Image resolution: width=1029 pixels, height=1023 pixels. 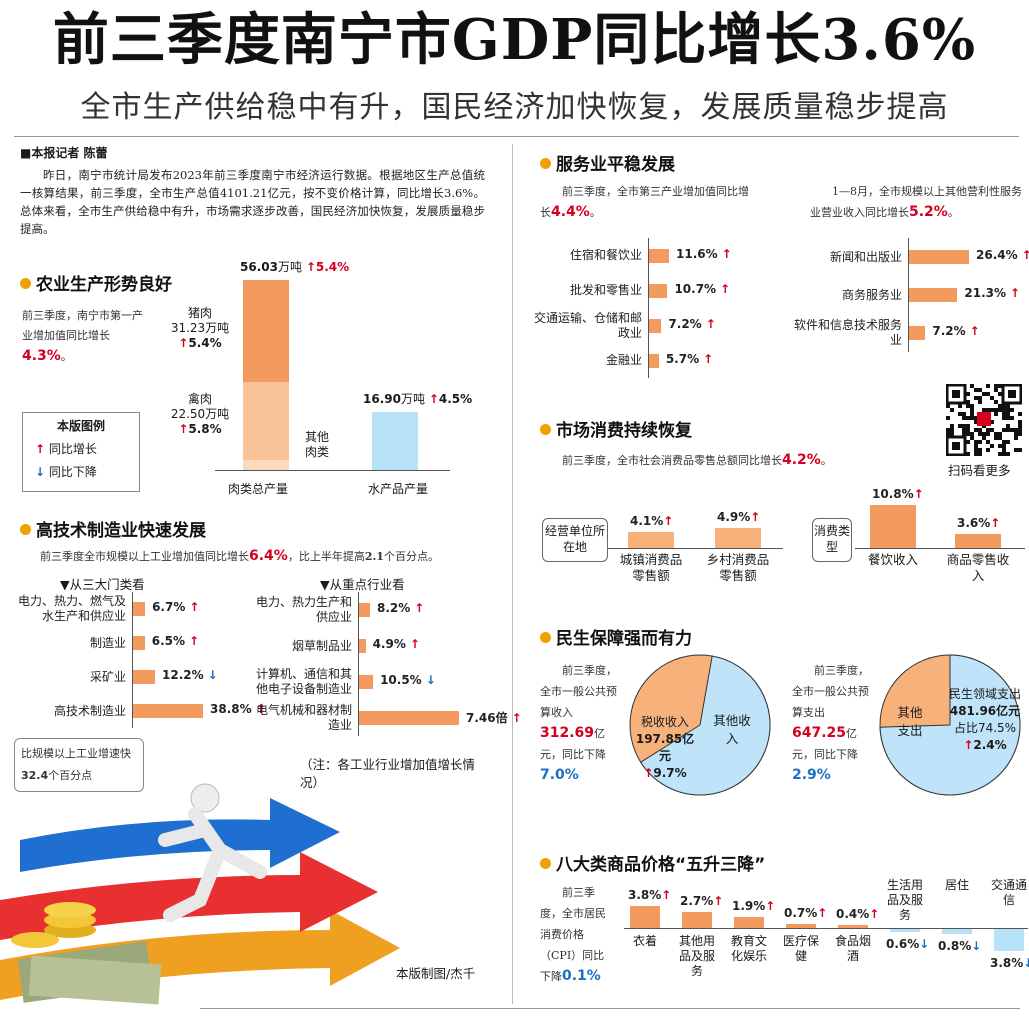 What do you see at coordinates (956, 331) in the screenshot?
I see `bar-value: 7.2% ↑` at bounding box center [956, 331].